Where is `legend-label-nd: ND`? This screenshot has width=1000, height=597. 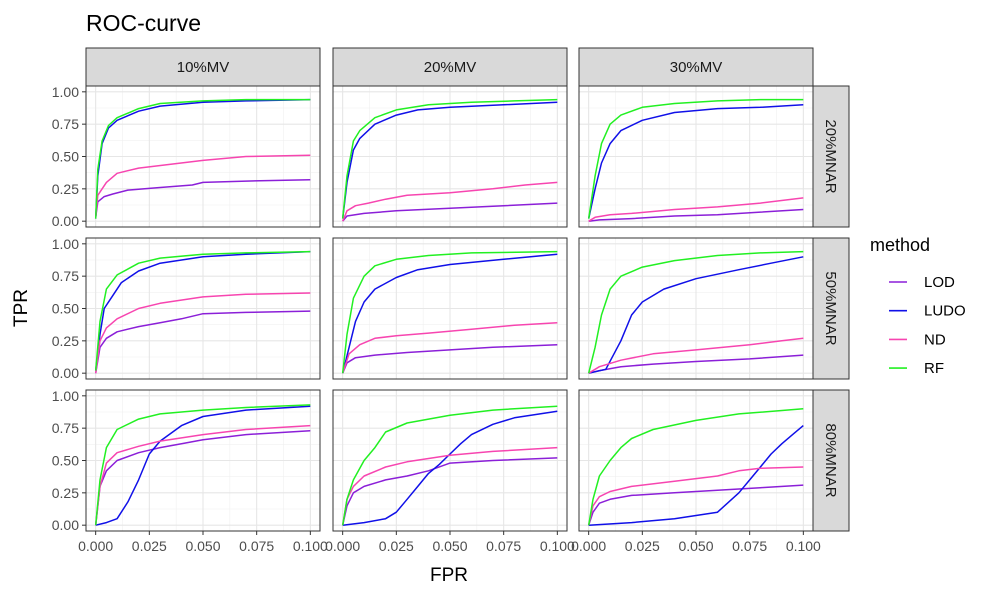
legend-label-nd: ND is located at coordinates (935, 339).